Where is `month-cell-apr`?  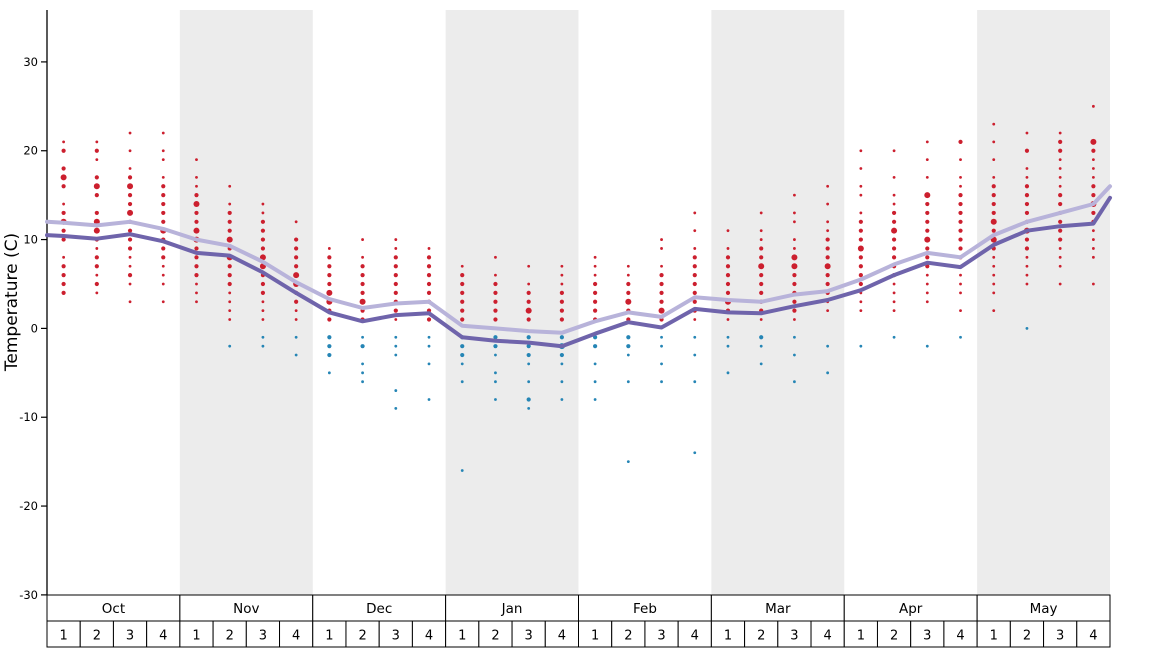 month-cell-apr is located at coordinates (910, 608).